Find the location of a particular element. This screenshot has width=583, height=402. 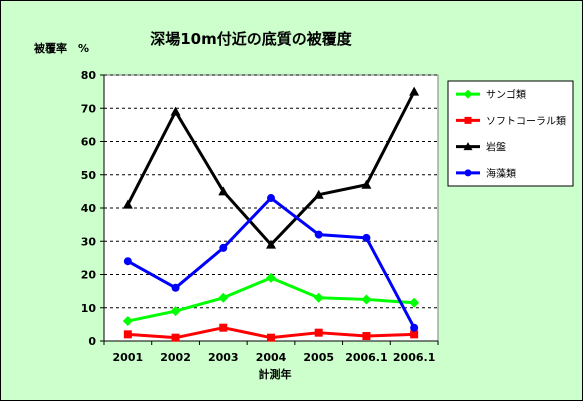

x-tick-label: 2002 is located at coordinates (175, 357).